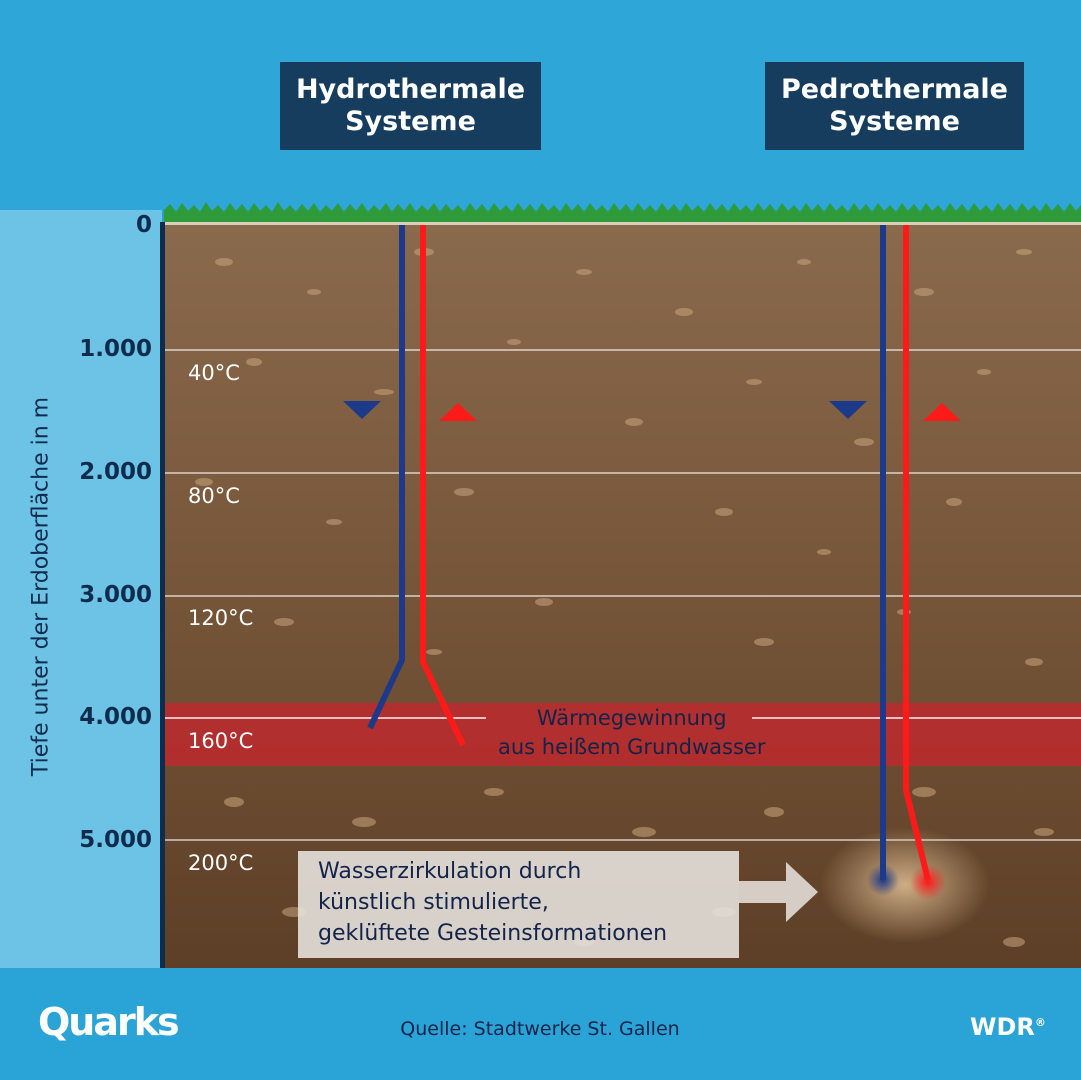 The width and height of the screenshot is (1081, 1080). Describe the element at coordinates (778, 892) in the screenshot. I see `circulation-arrow-icon` at that location.